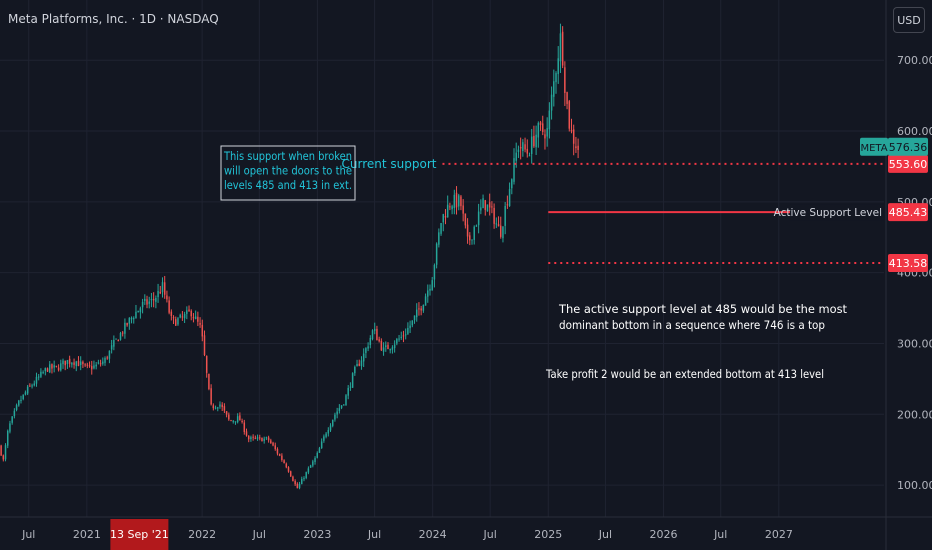 The height and width of the screenshot is (550, 932). Describe the element at coordinates (909, 20) in the screenshot. I see `currency-button: USD` at that location.